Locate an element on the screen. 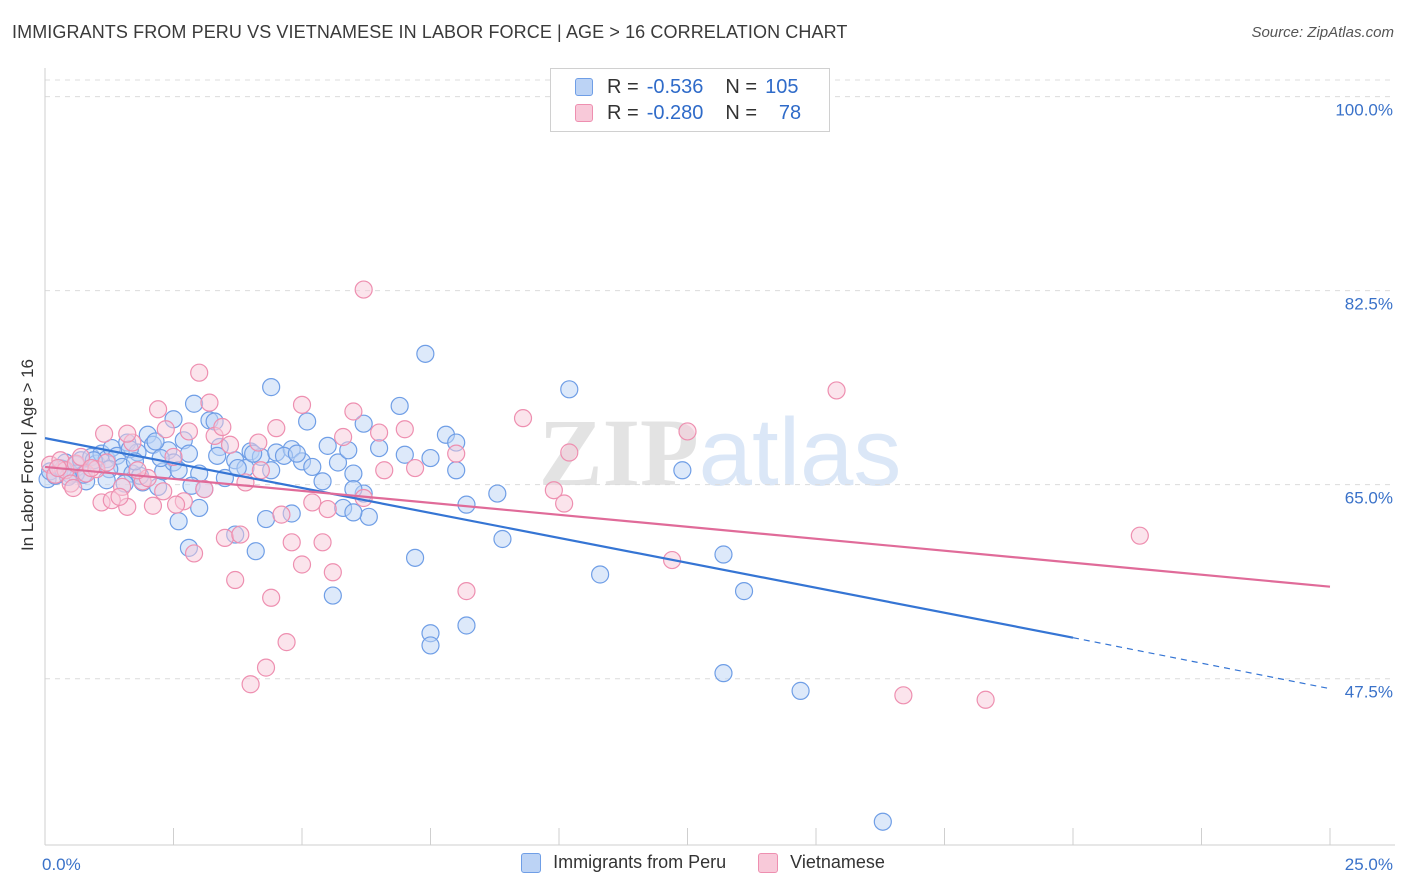  bottom-legend-swatch-peru is located at coordinates (531, 862).